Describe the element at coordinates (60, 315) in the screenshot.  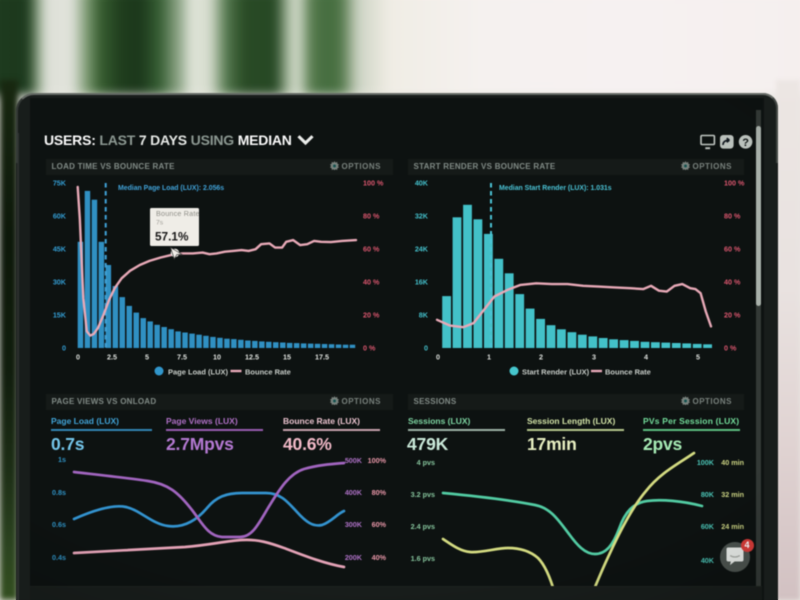
I see `svg-text: 15K` at that location.